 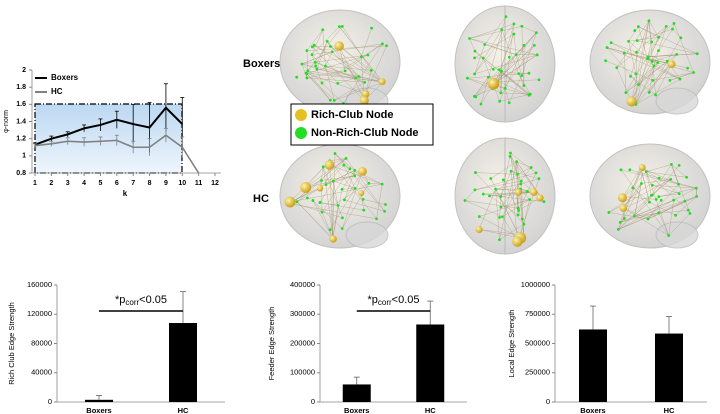 I want to click on annotation-part: <0.05, so click(x=406, y=300).